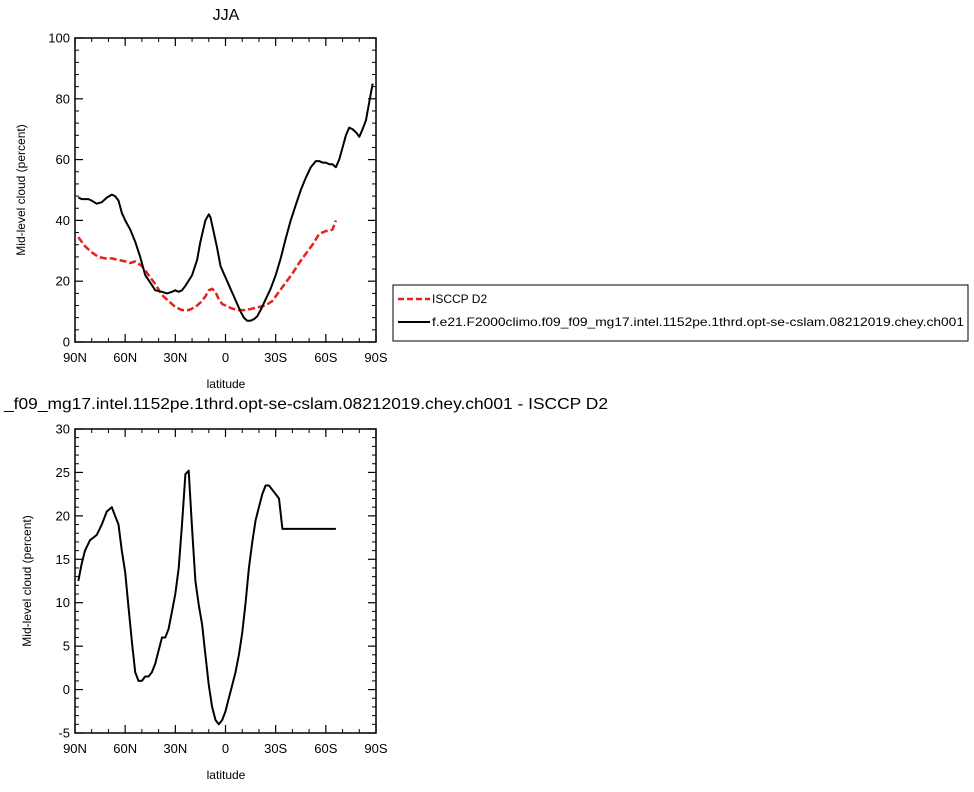 The width and height of the screenshot is (974, 792). What do you see at coordinates (66, 342) in the screenshot?
I see `top-y-tick-label: 0` at bounding box center [66, 342].